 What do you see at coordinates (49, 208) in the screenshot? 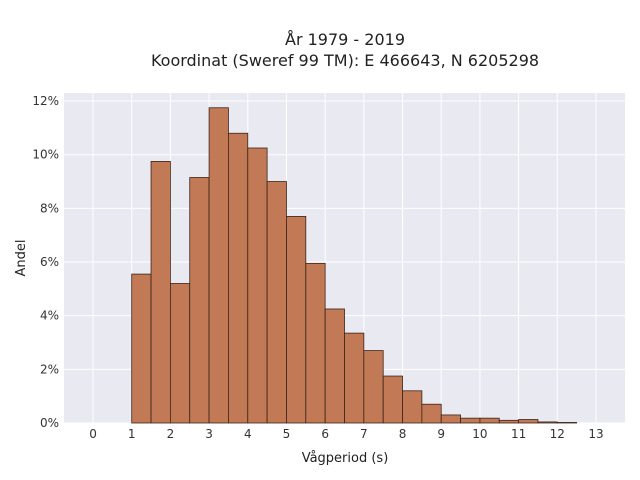
I see `y-tick-label: 8%` at bounding box center [49, 208].